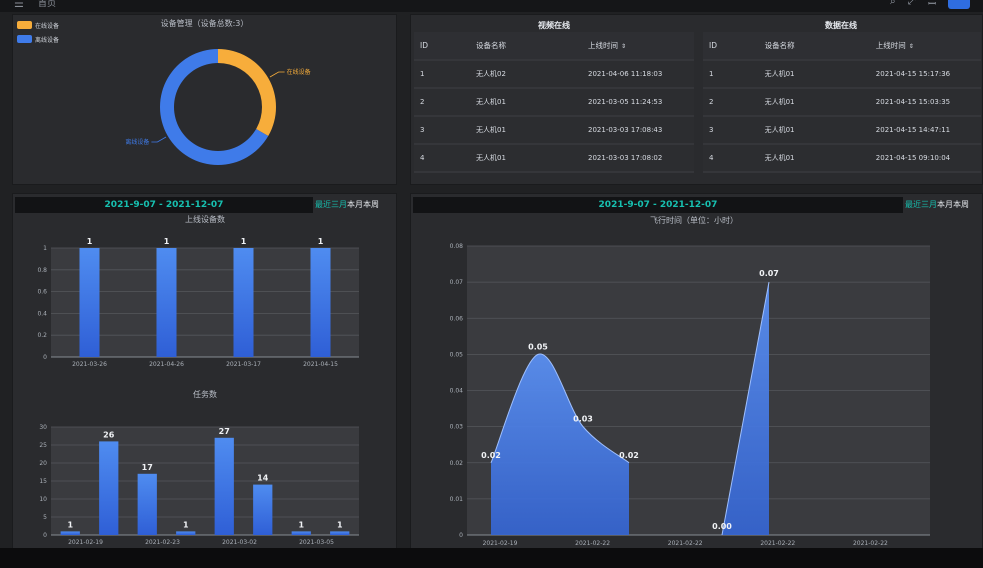  I want to click on donut-label: 在线设备, so click(299, 72).